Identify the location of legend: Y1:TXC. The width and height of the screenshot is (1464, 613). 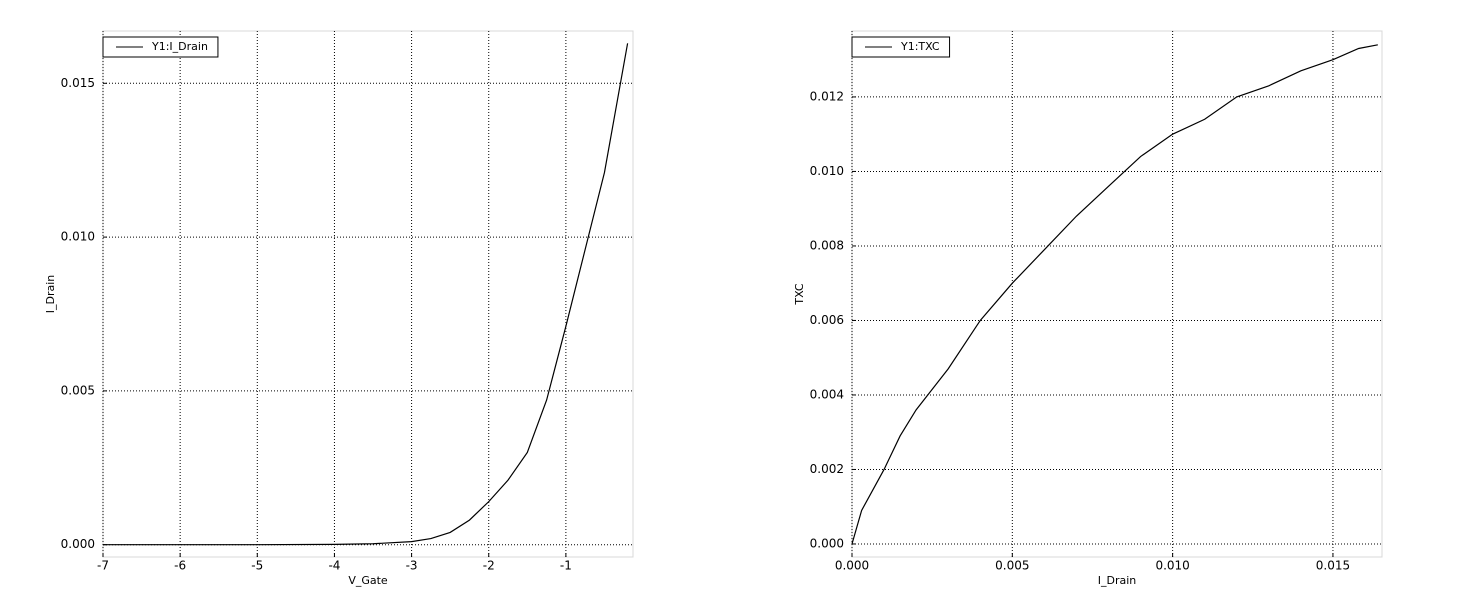
(901, 47).